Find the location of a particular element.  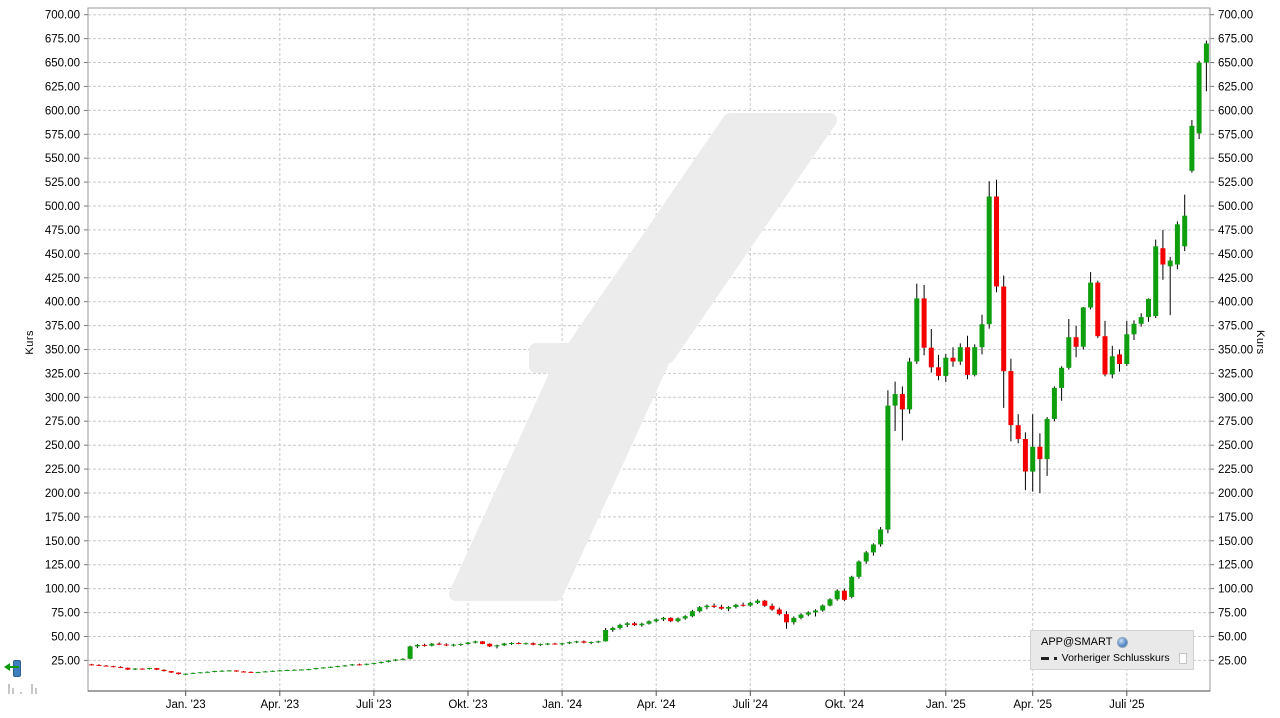

svg-text: Juli '24 is located at coordinates (751, 705).